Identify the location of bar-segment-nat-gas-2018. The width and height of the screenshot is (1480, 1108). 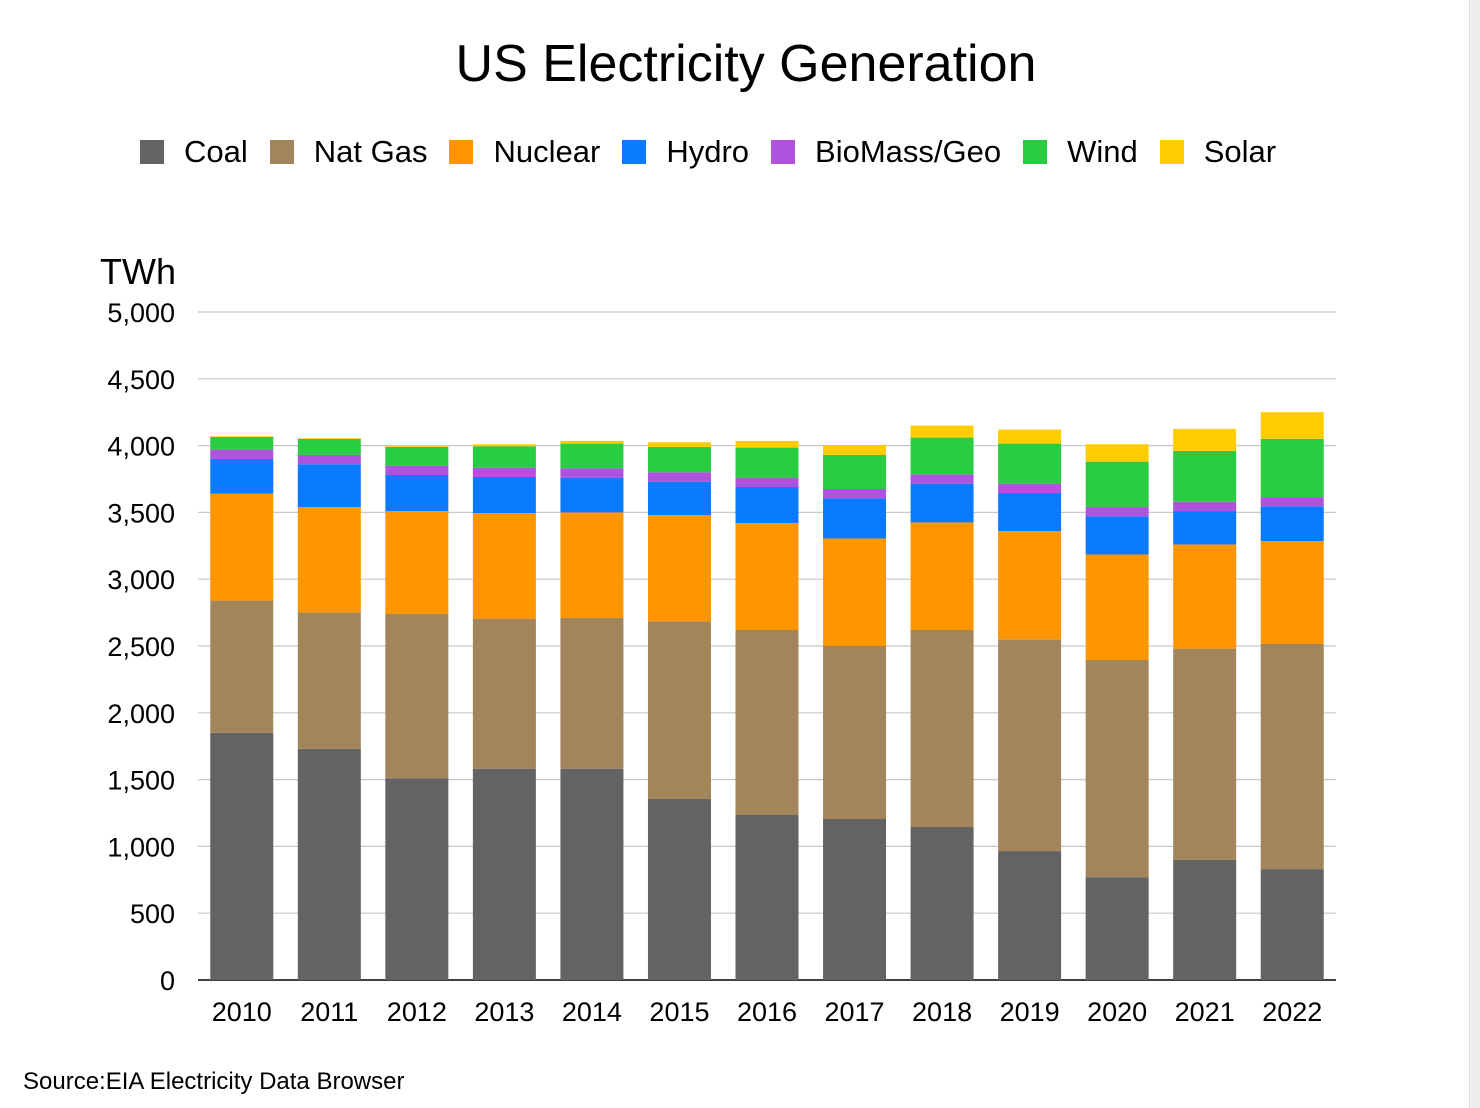
(942, 728).